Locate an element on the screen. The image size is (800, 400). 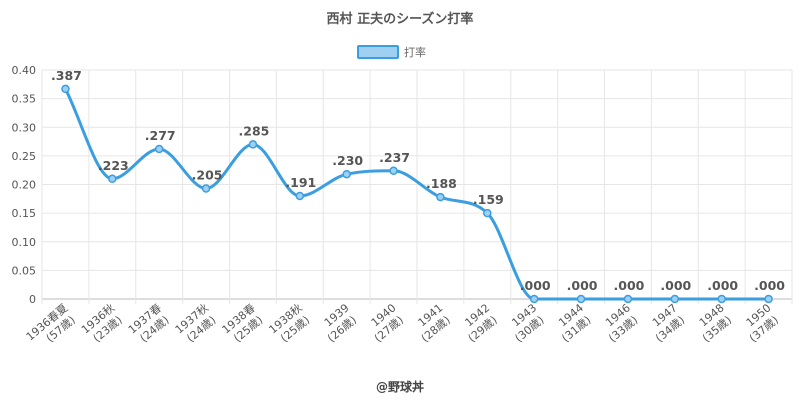
x-tick-label: 1944(31歳) is located at coordinates (574, 323).